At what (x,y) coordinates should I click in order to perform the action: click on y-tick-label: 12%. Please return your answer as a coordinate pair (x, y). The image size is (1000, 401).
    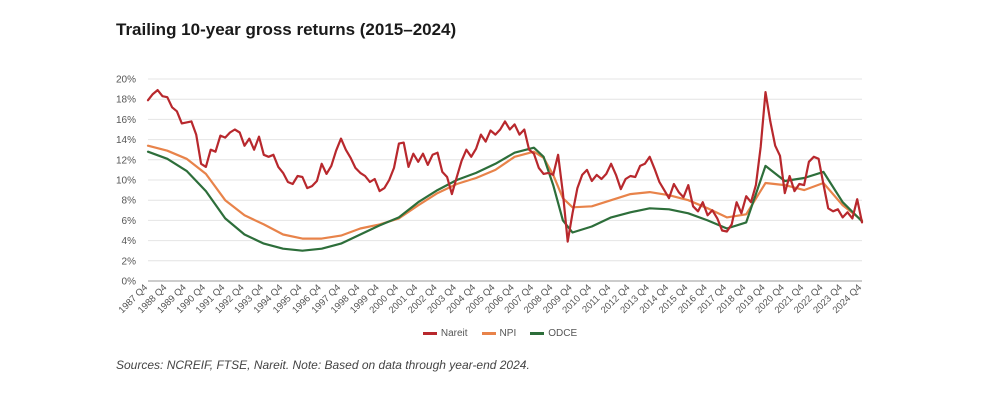
    Looking at the image, I should click on (126, 160).